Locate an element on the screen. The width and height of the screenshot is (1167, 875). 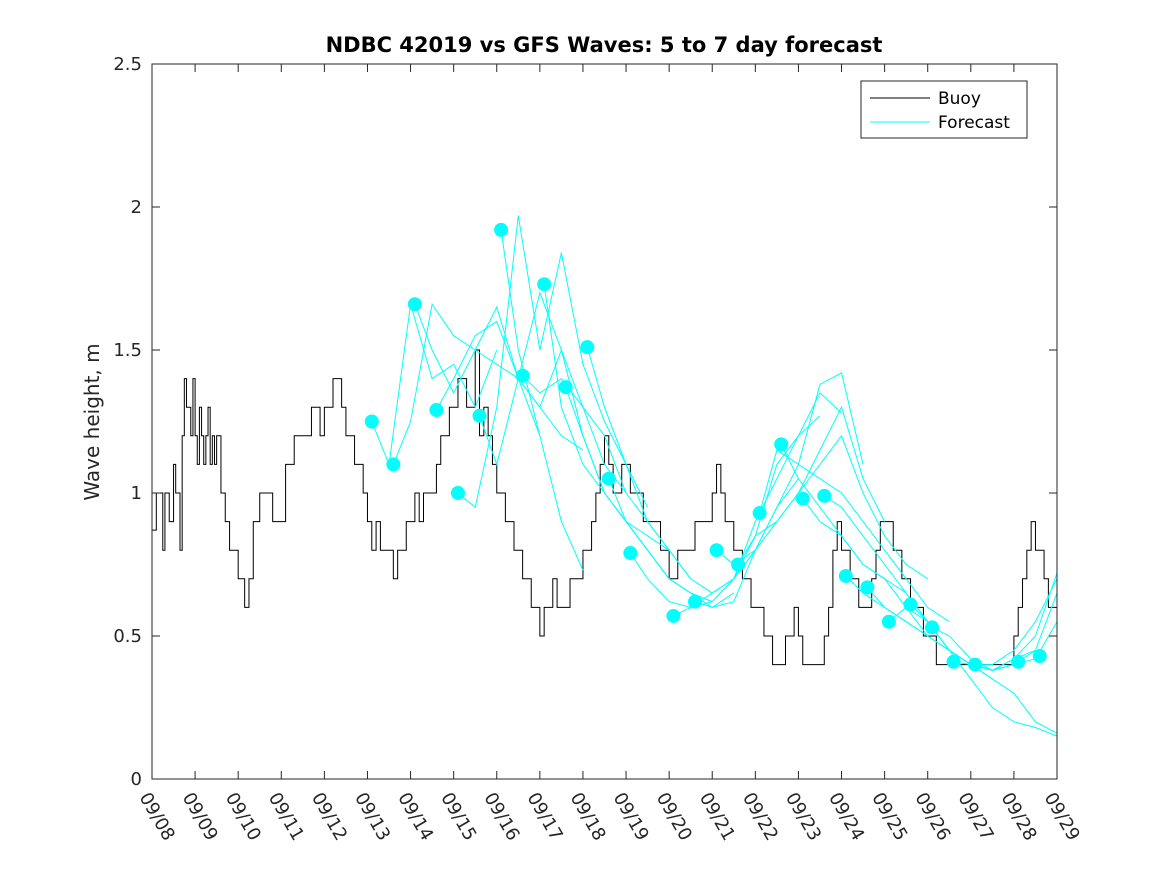
x-tick-label: 09/13 is located at coordinates (372, 816).